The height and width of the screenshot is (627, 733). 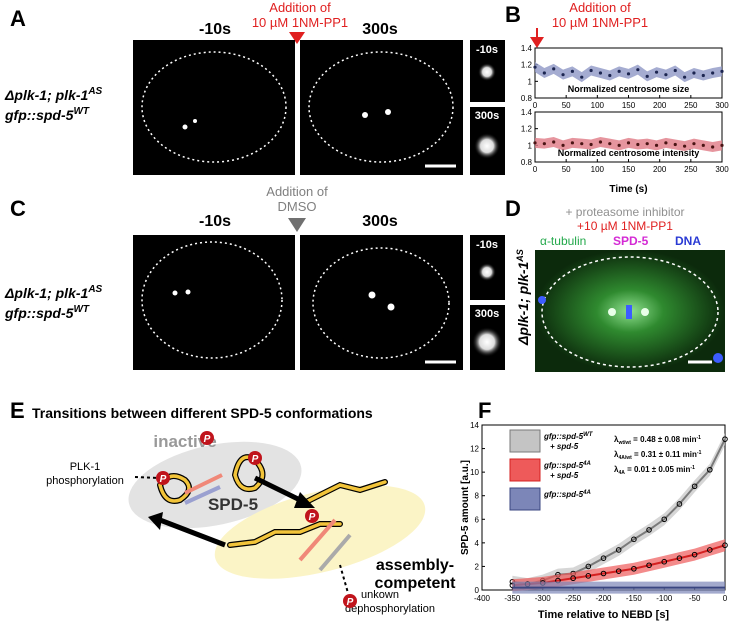 What do you see at coordinates (692, 468) in the screenshot?
I see `rate-sup: -1` at bounding box center [692, 468].